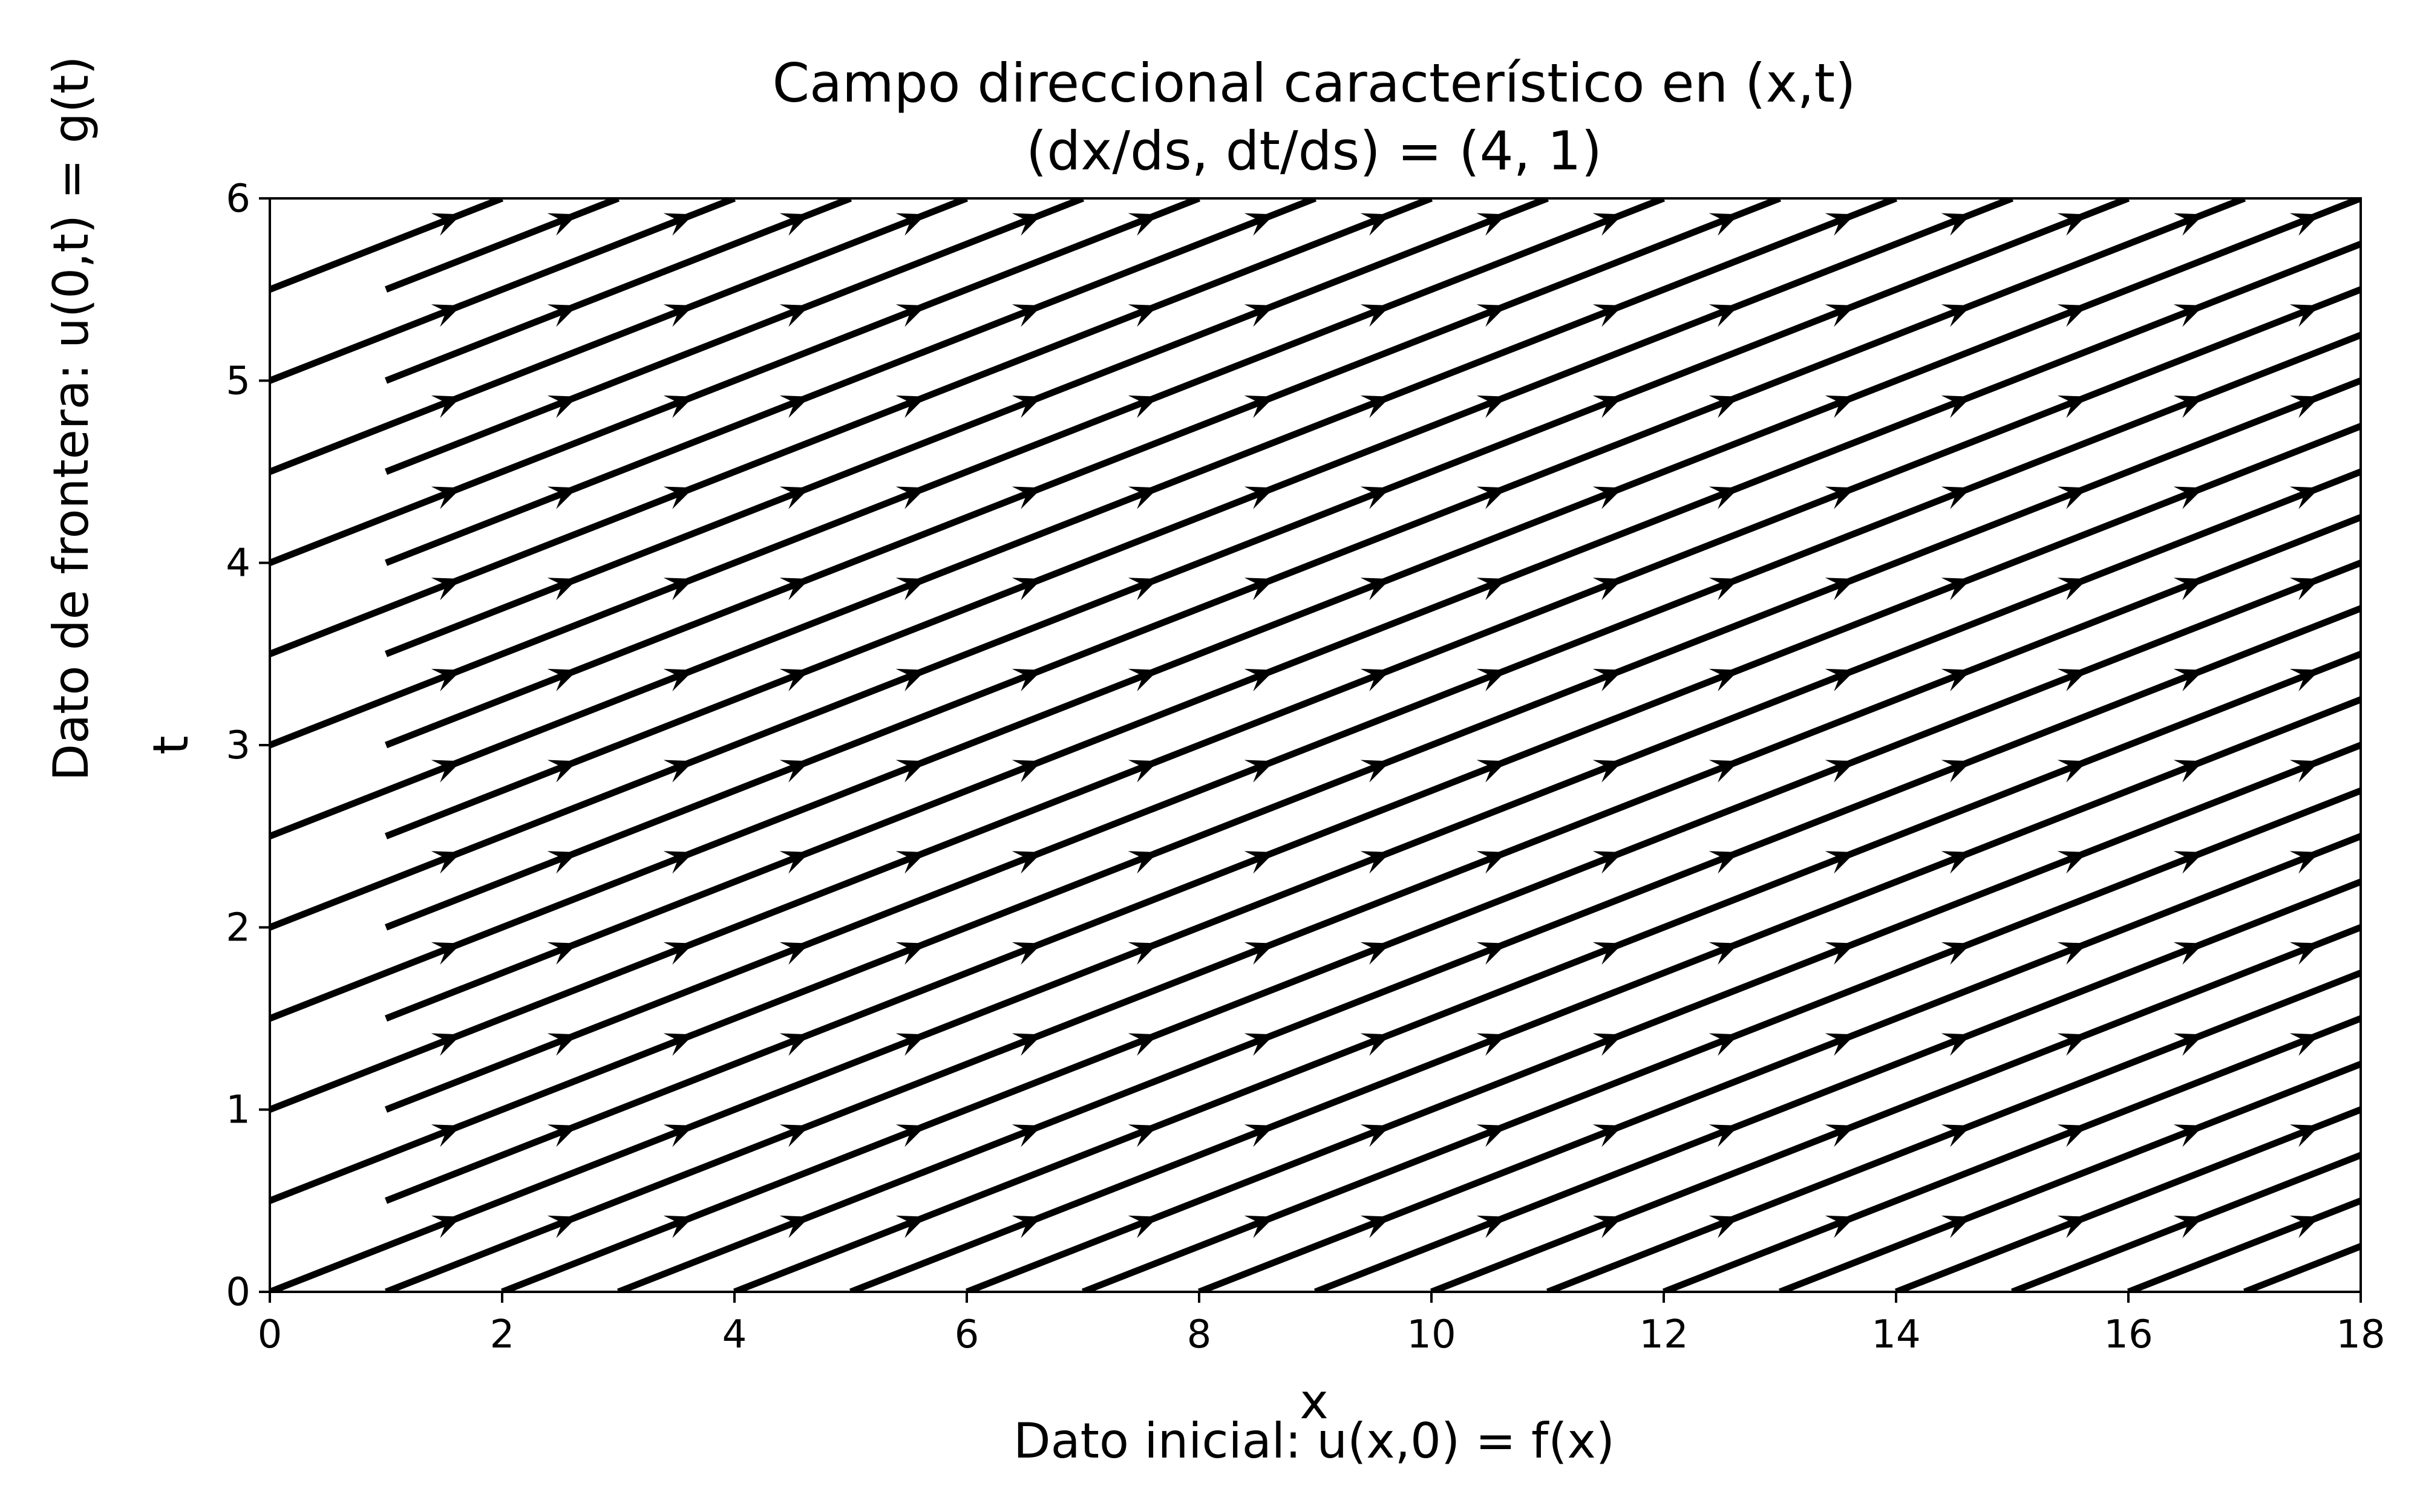 This screenshot has width=2420, height=1512. Describe the element at coordinates (502, 1335) in the screenshot. I see `x-tick-label: 2` at that location.